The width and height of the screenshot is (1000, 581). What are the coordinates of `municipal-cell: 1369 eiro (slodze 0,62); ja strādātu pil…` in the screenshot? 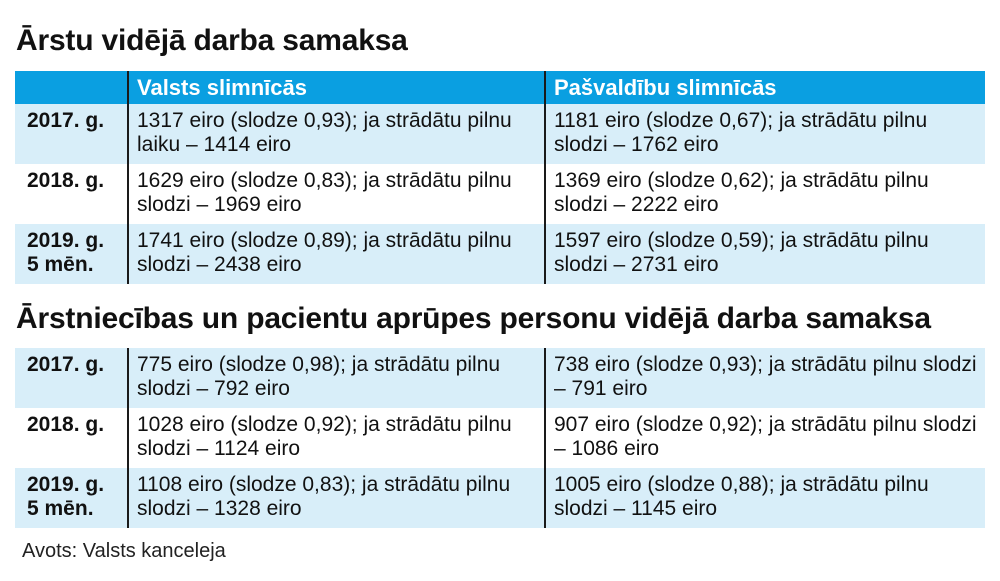 It's located at (765, 194).